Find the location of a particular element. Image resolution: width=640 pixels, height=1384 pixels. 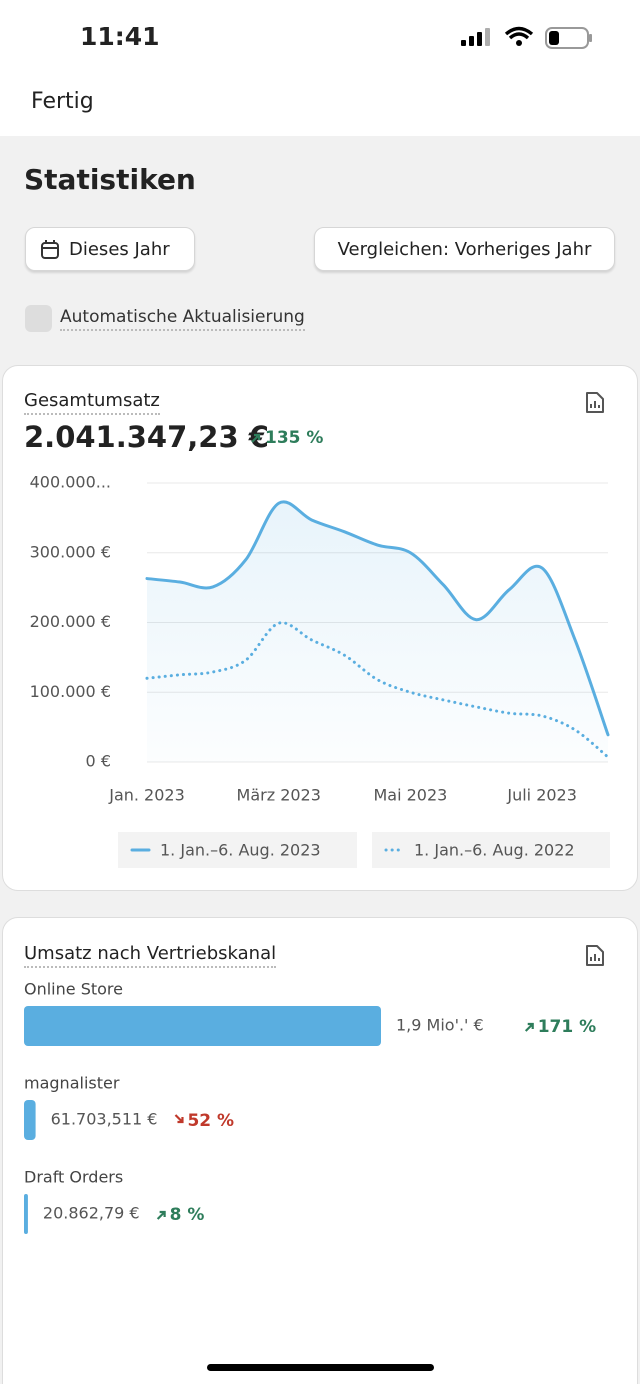

compare-button: Vergleichen: Vorheriges Jahr is located at coordinates (464, 249).